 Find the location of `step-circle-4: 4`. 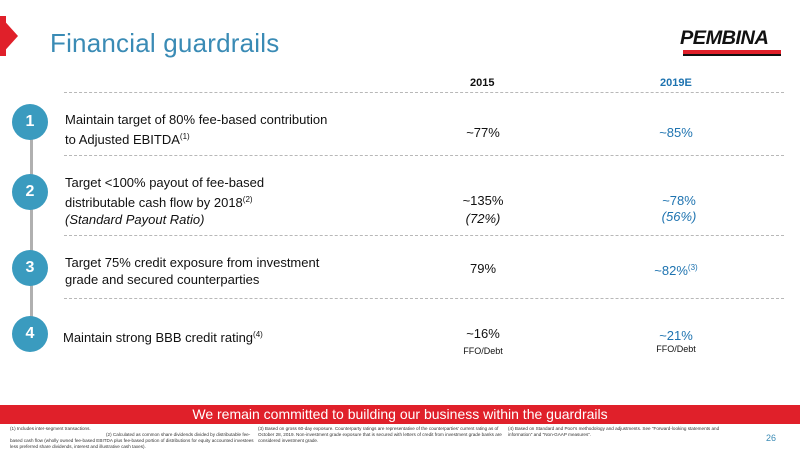

step-circle-4: 4 is located at coordinates (30, 334).